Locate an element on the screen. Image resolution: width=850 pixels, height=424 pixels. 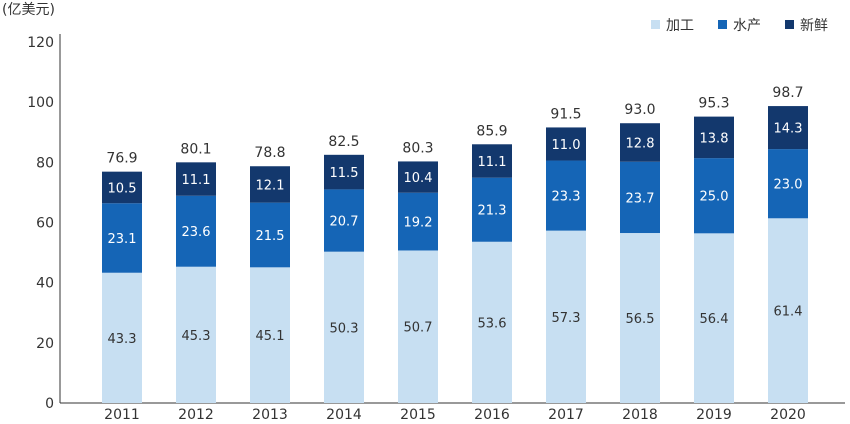
bar-stack: 43.3 23.1 10.5 76.9 is located at coordinates (122, 277).